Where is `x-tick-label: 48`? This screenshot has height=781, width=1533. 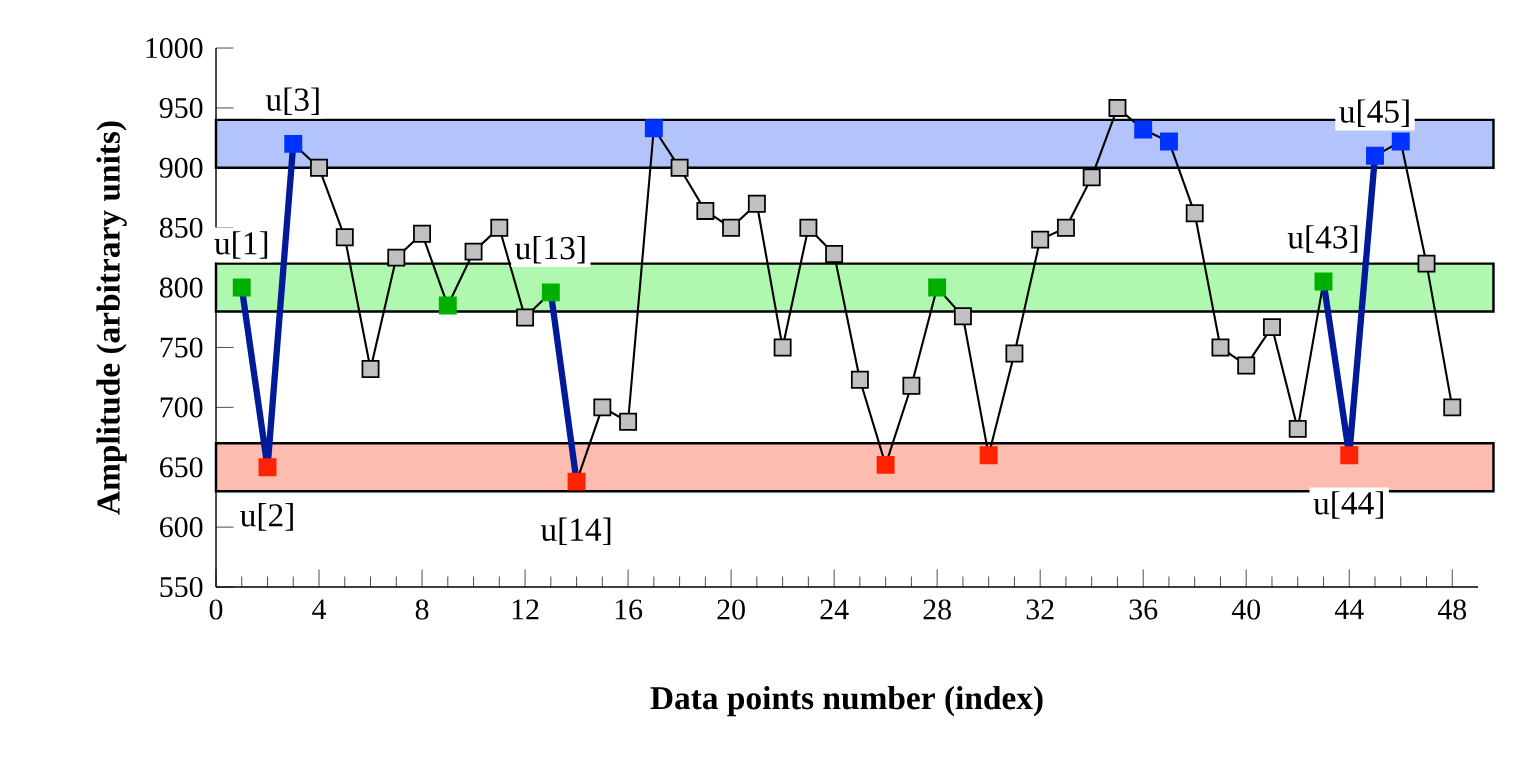
x-tick-label: 48 is located at coordinates (1452, 609).